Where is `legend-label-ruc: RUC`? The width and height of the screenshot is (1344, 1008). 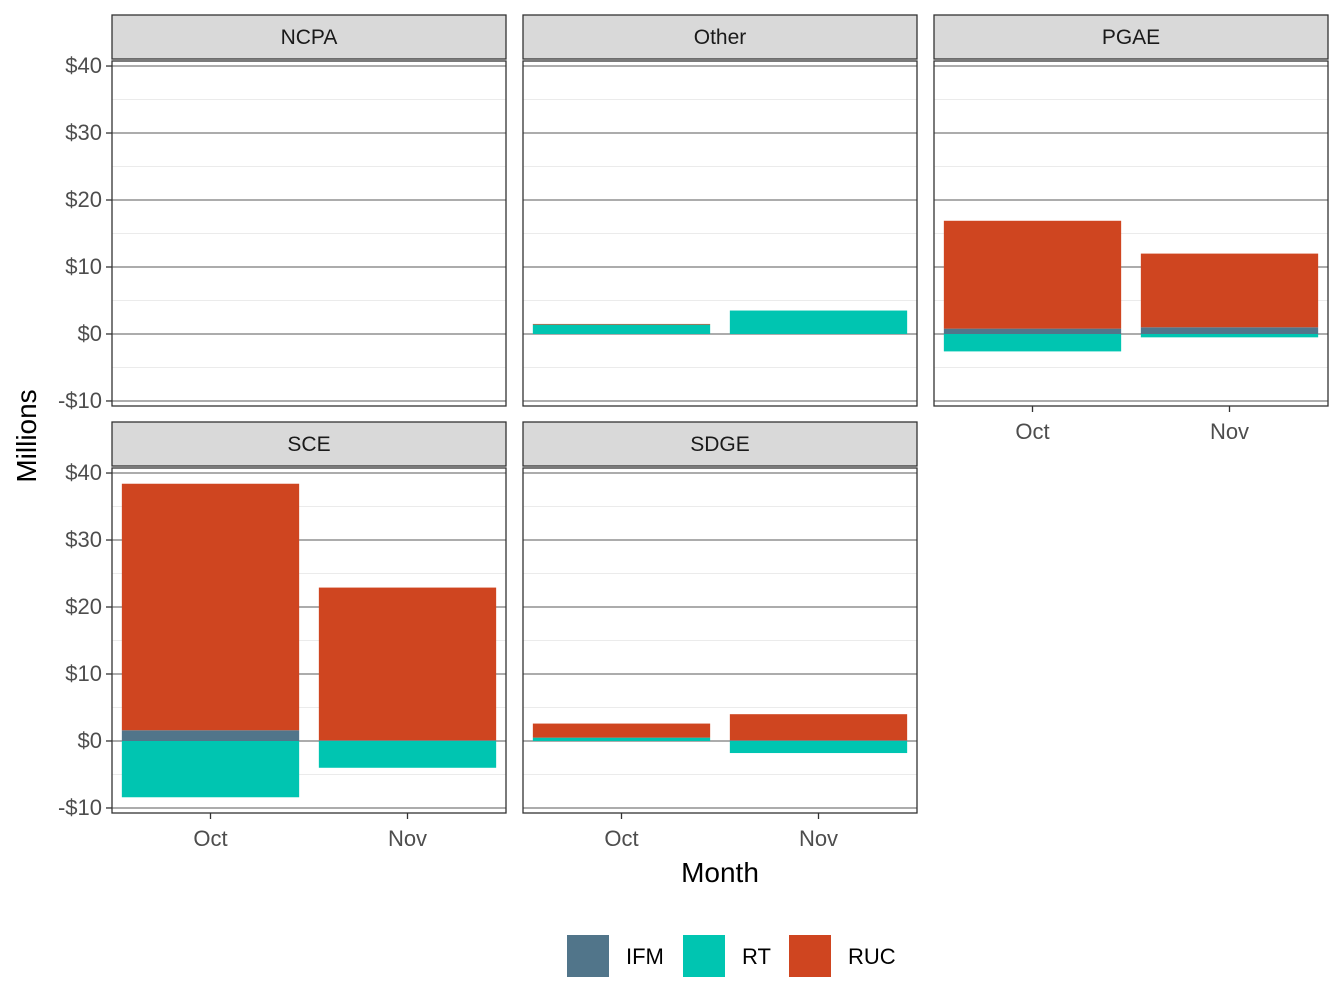
legend-label-ruc: RUC is located at coordinates (872, 956).